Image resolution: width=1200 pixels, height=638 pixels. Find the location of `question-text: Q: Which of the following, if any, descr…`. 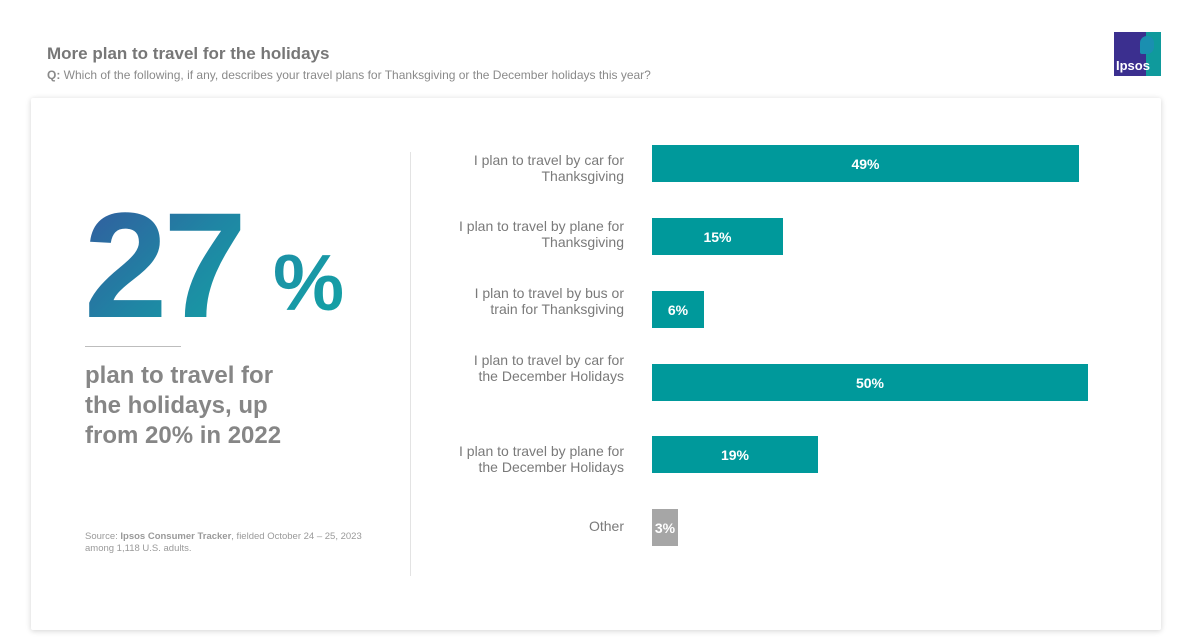

question-text: Q: Which of the following, if any, descr… is located at coordinates (349, 75).